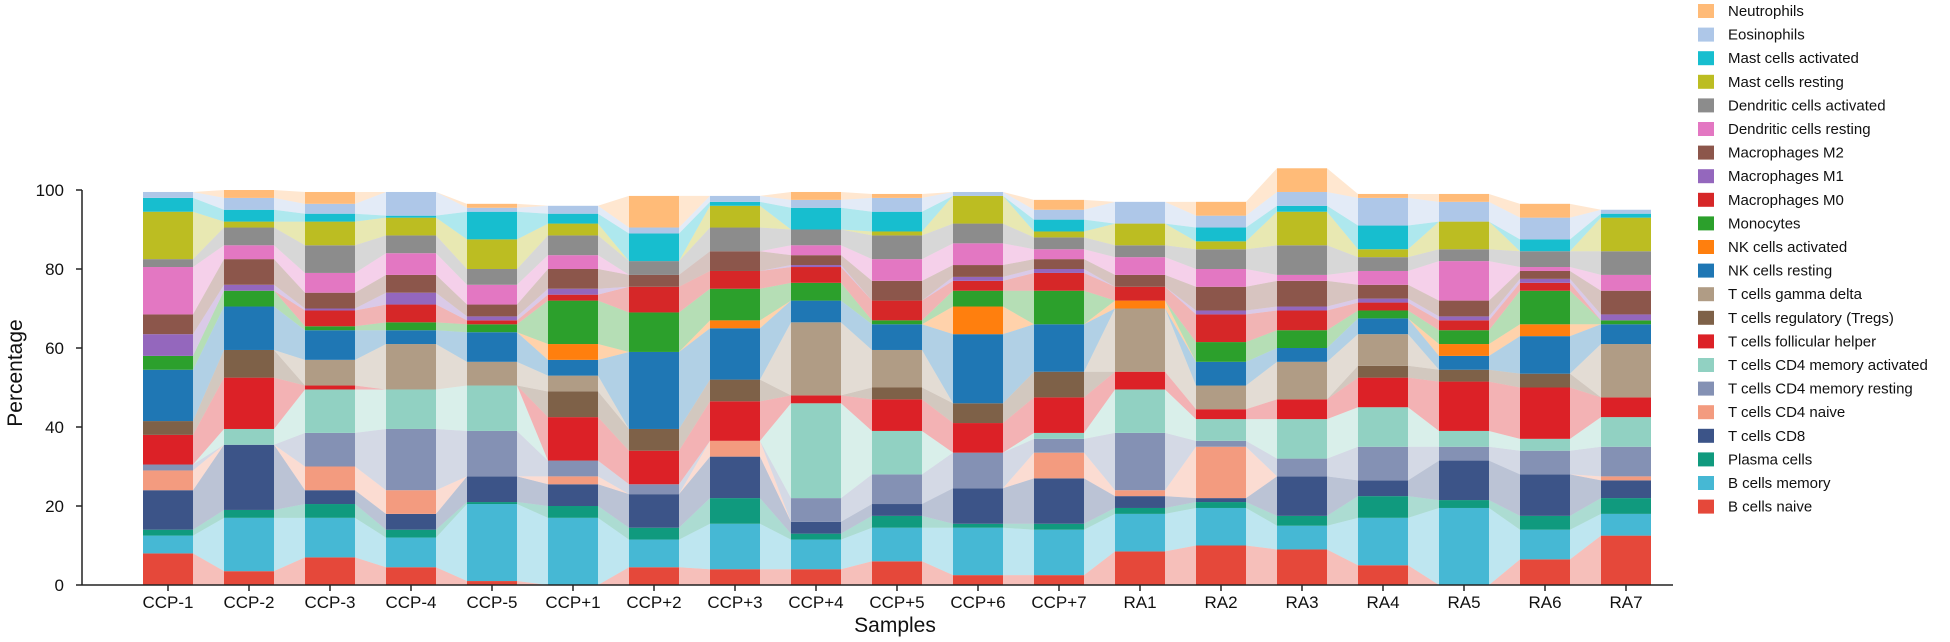 This screenshot has width=1950, height=642. What do you see at coordinates (1301, 602) in the screenshot?
I see `x-tick-label: RA3` at bounding box center [1301, 602].